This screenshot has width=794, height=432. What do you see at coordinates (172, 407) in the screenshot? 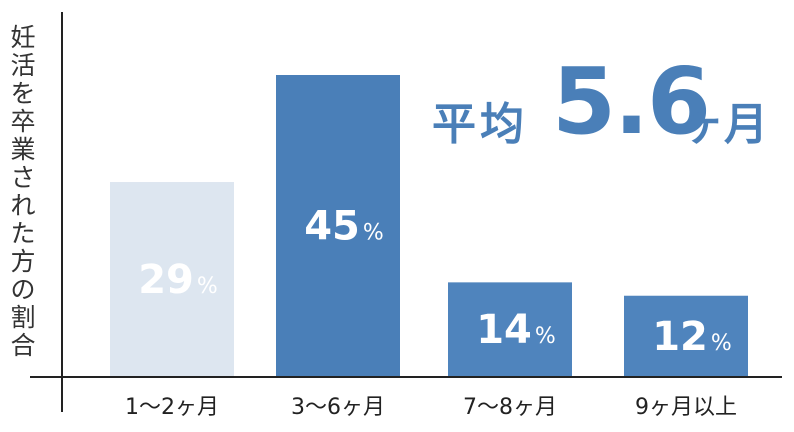
I see `x-tick-label-1: 1〜2ヶ月` at bounding box center [172, 407].